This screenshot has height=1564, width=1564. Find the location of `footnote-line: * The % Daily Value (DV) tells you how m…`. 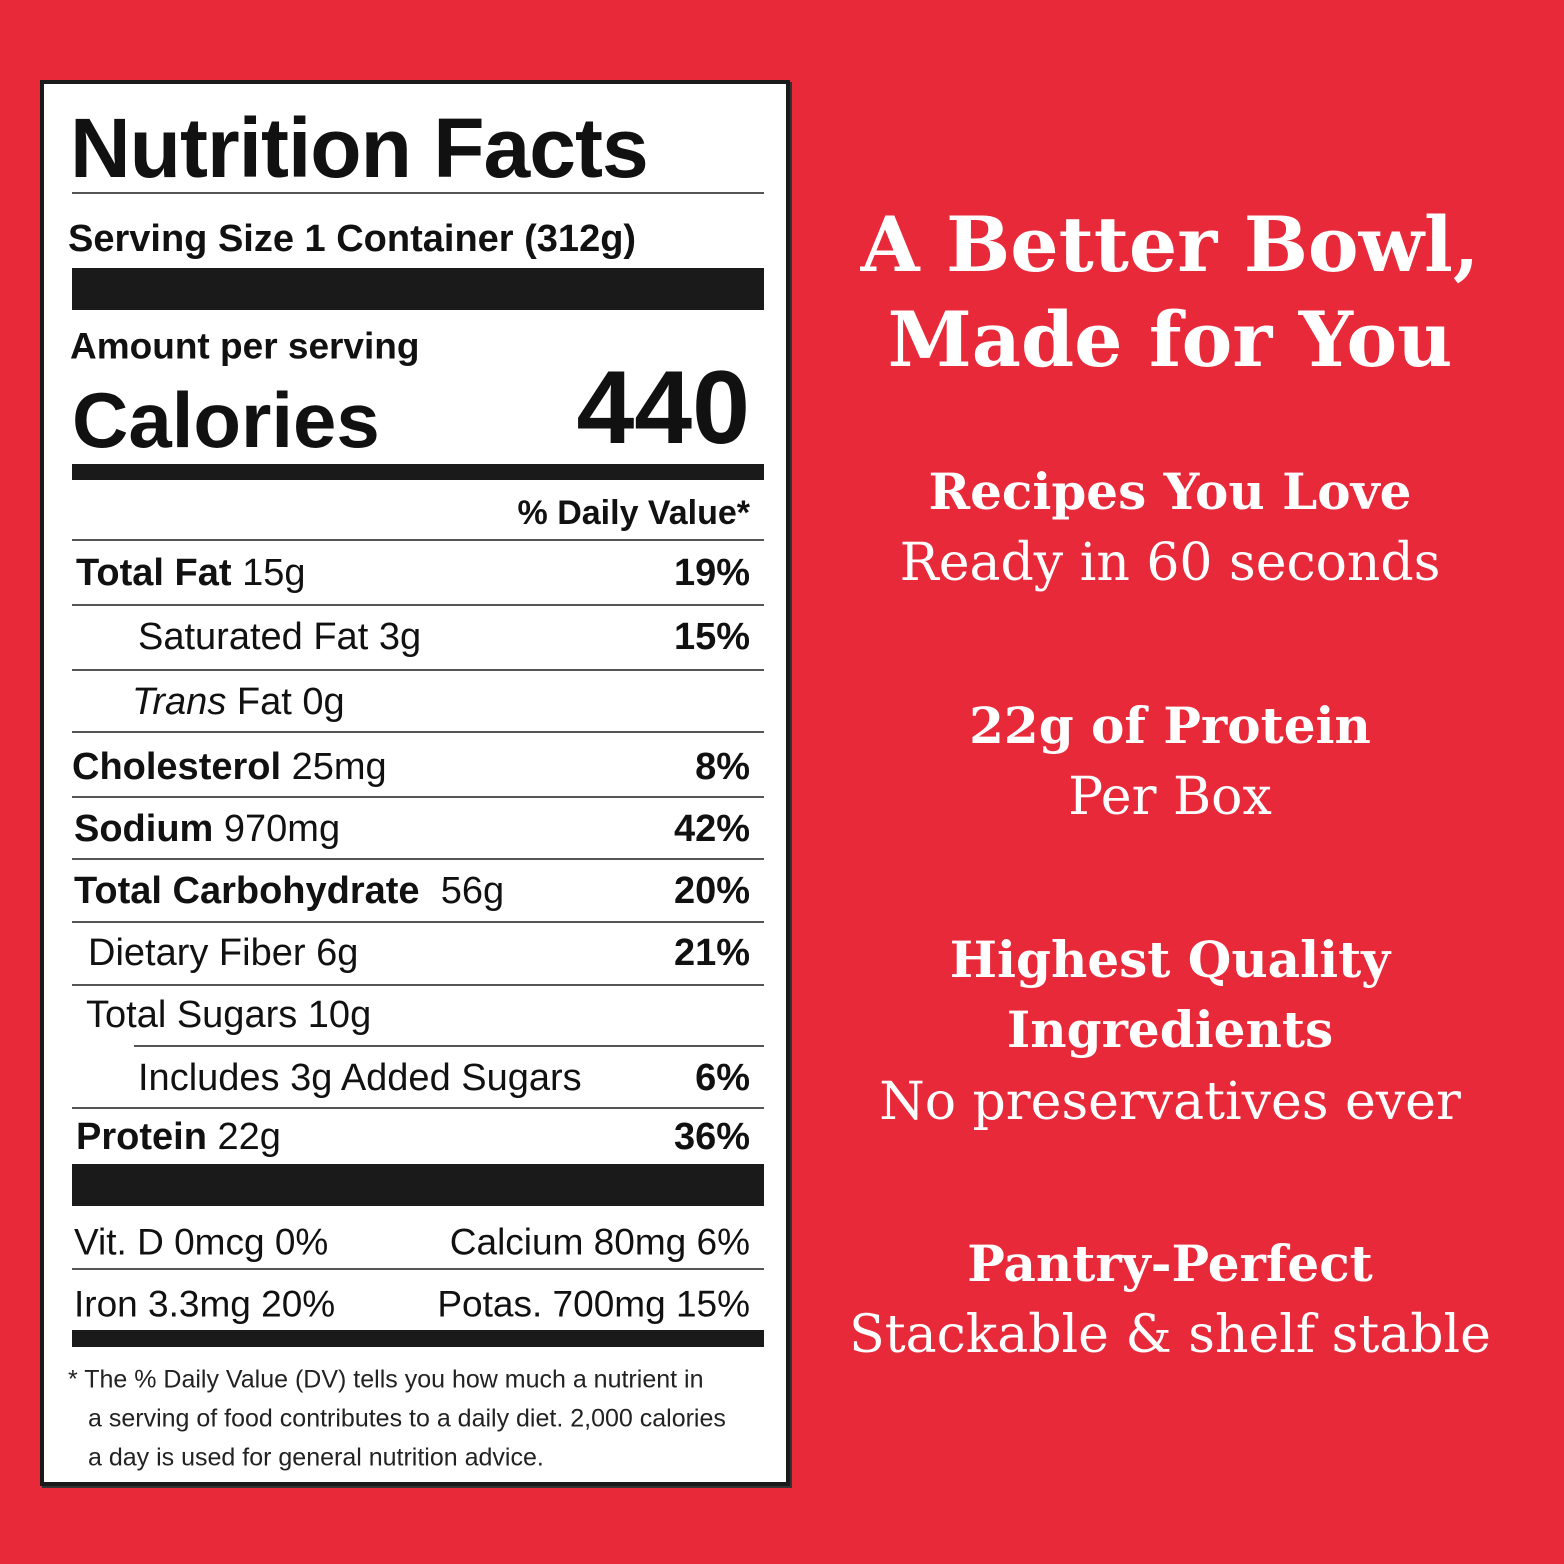

footnote-line: * The % Daily Value (DV) tells you how m… is located at coordinates (386, 1379).